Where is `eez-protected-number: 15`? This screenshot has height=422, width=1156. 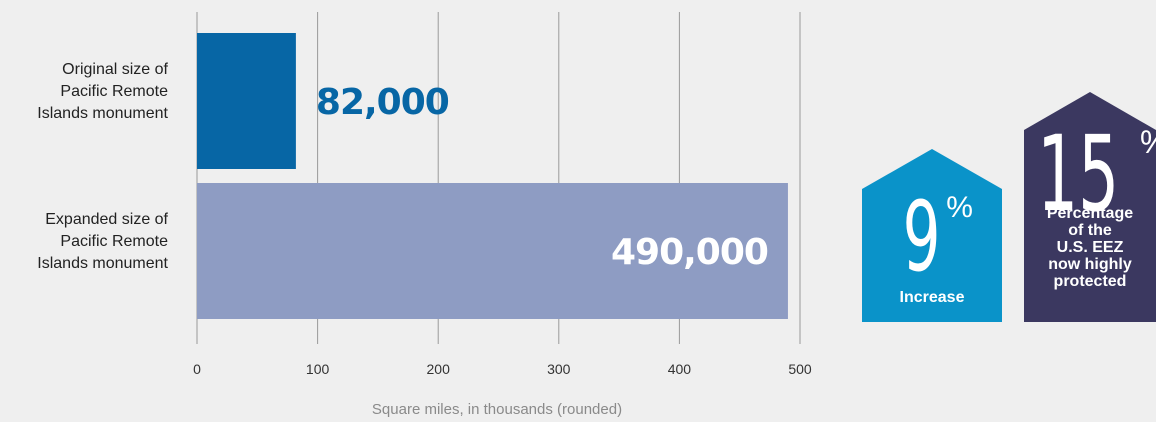 eez-protected-number: 15 is located at coordinates (1077, 174).